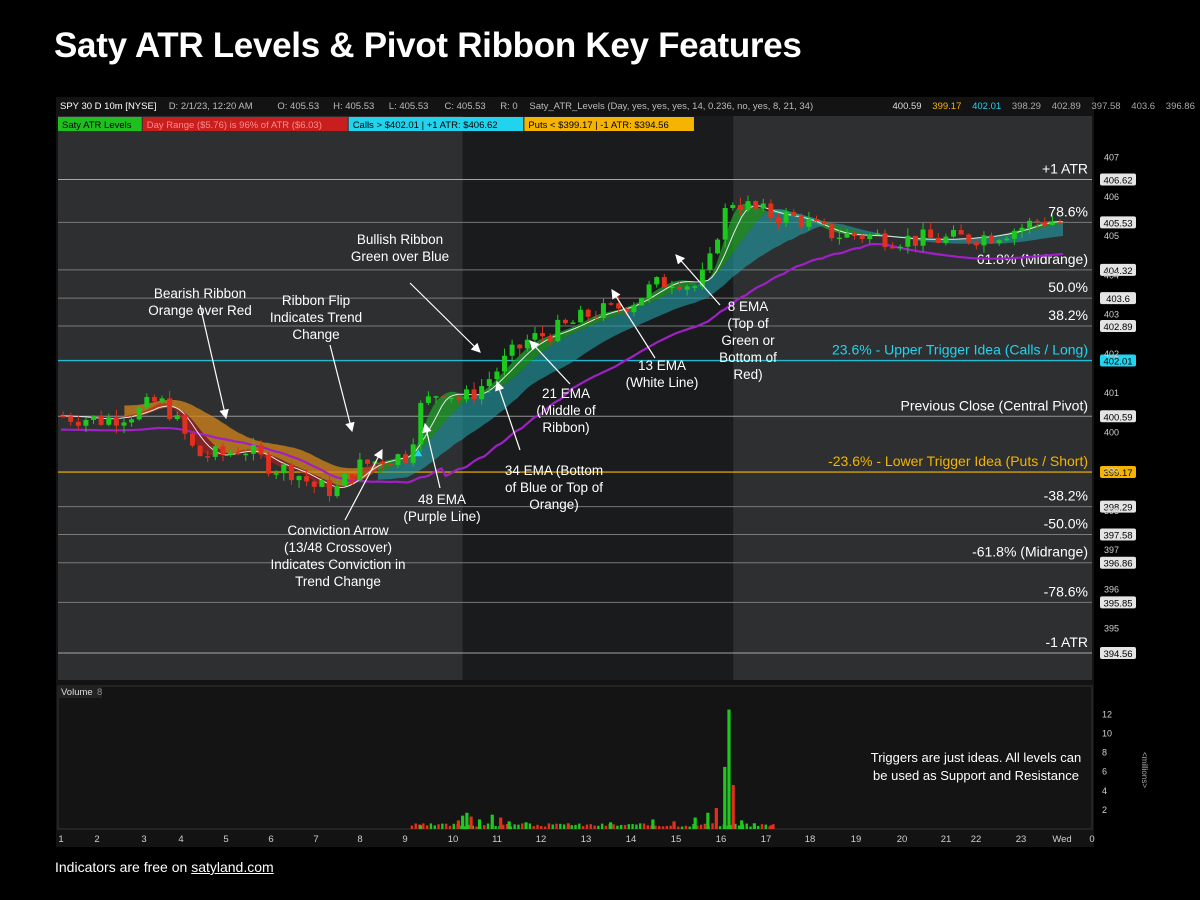  What do you see at coordinates (986, 106) in the screenshot?
I see `study-value: 402.01` at bounding box center [986, 106].